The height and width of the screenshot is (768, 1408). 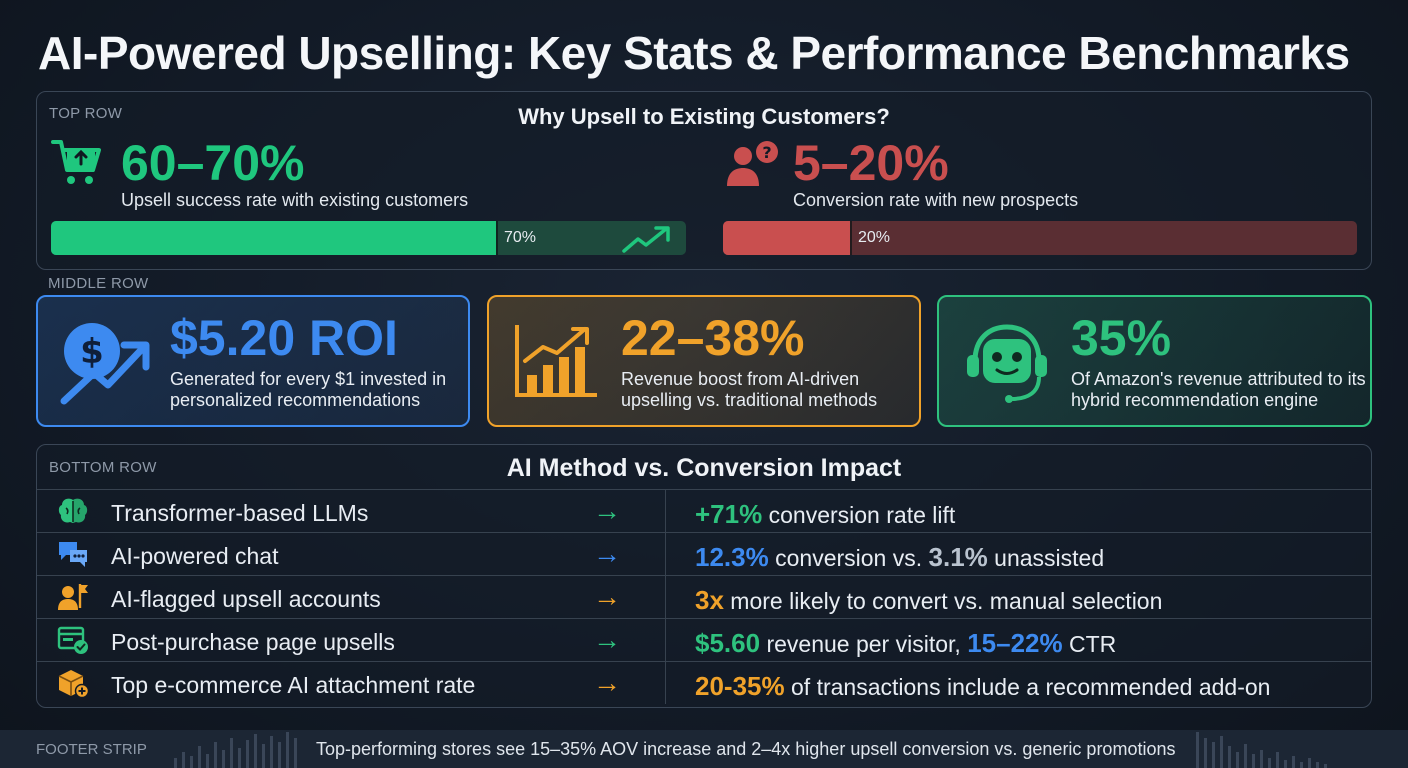 What do you see at coordinates (520, 237) in the screenshot?
I see `existing-customers-bar-label: 70%` at bounding box center [520, 237].